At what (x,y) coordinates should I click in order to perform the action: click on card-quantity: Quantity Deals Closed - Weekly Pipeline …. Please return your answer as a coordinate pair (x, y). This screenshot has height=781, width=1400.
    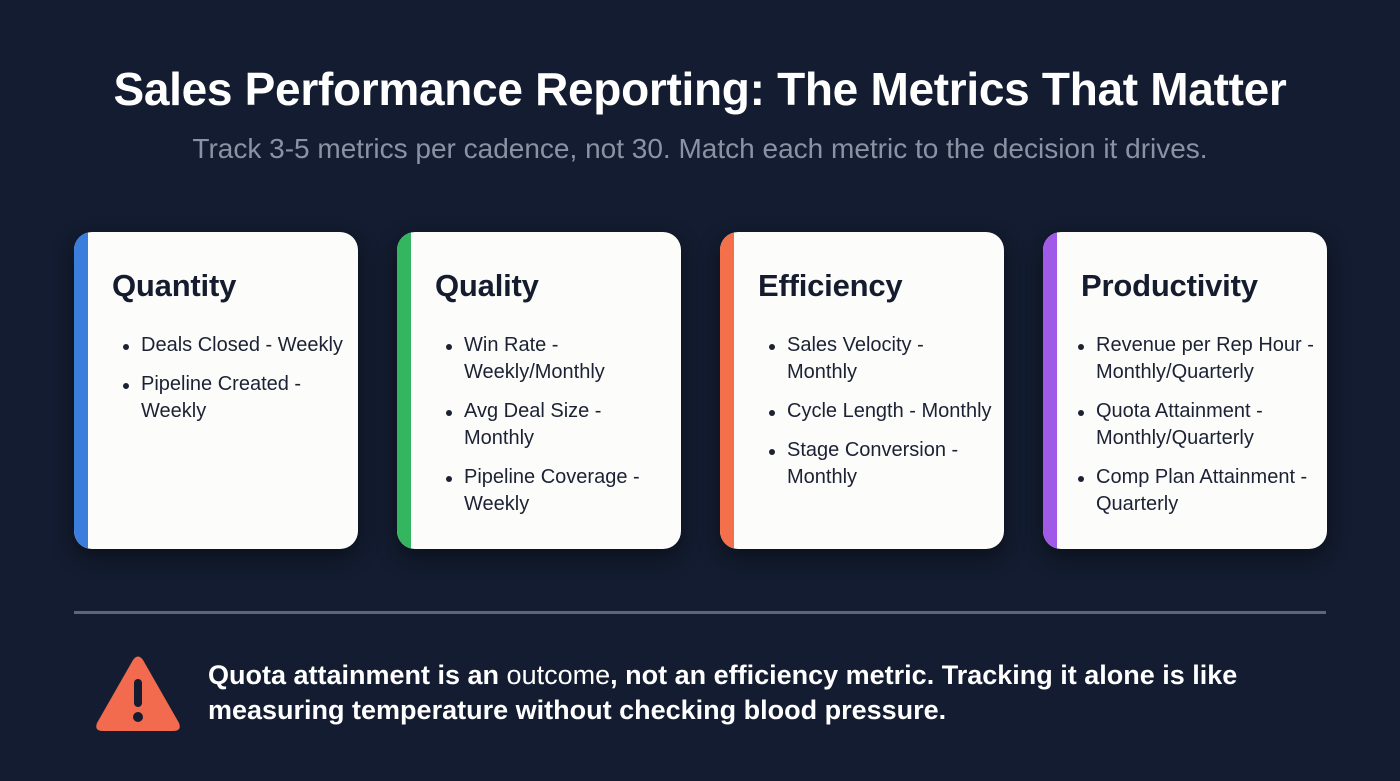
    Looking at the image, I should click on (216, 390).